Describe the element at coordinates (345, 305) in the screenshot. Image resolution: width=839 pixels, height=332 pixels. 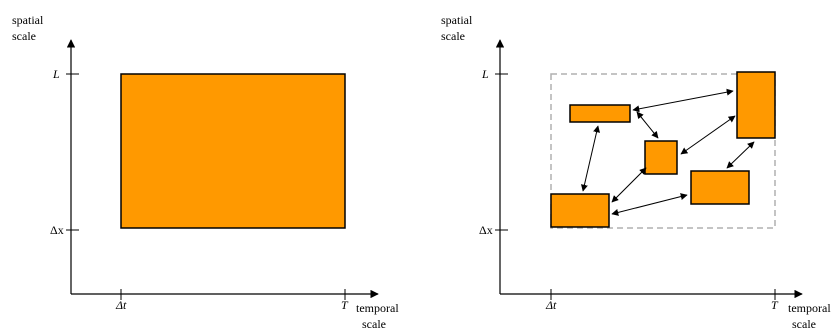
I see `left-x-tick-label-right: T` at that location.